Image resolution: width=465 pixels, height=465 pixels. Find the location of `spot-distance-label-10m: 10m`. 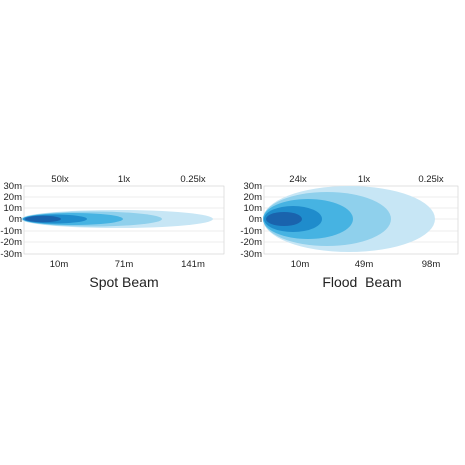

spot-distance-label-10m: 10m is located at coordinates (59, 264).